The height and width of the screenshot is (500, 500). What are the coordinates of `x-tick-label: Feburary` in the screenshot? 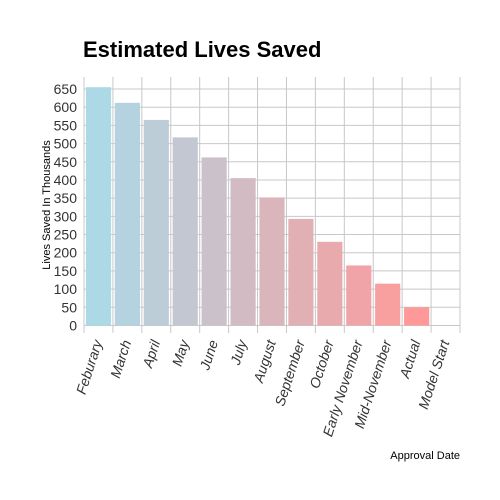 It's located at (89, 366).